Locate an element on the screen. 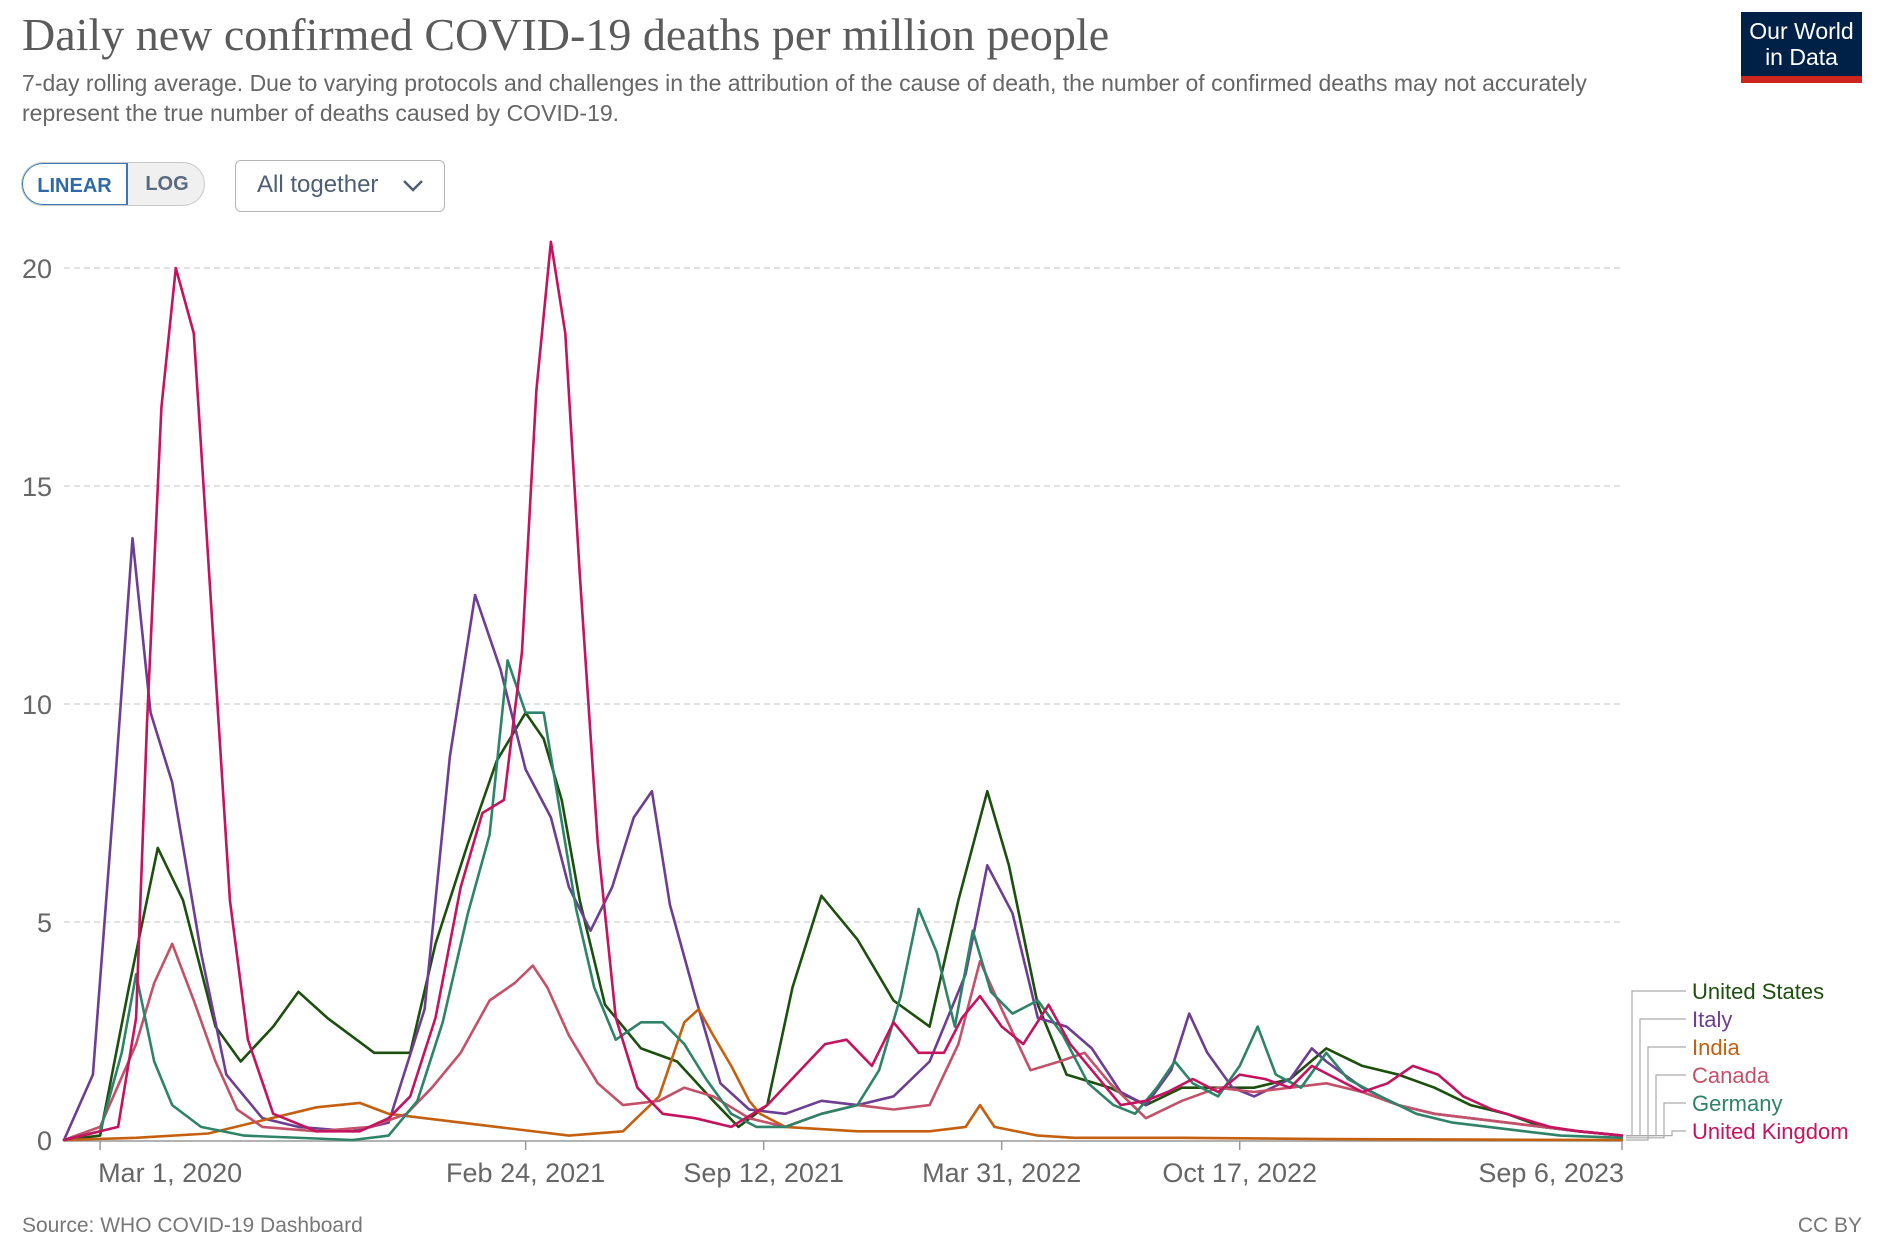  linear-scale-button: LINEAR is located at coordinates (75, 184).